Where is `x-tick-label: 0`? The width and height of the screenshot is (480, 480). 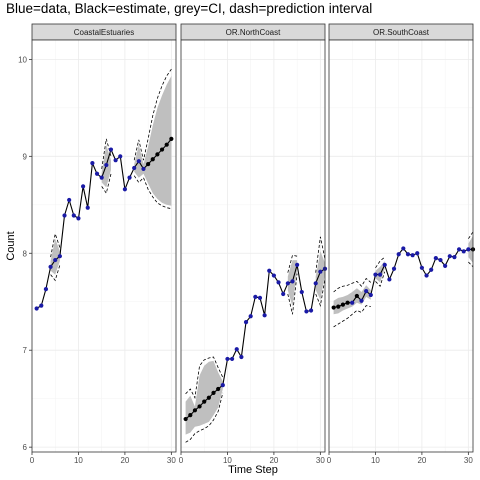
x-tick-label: 0 is located at coordinates (32, 460).